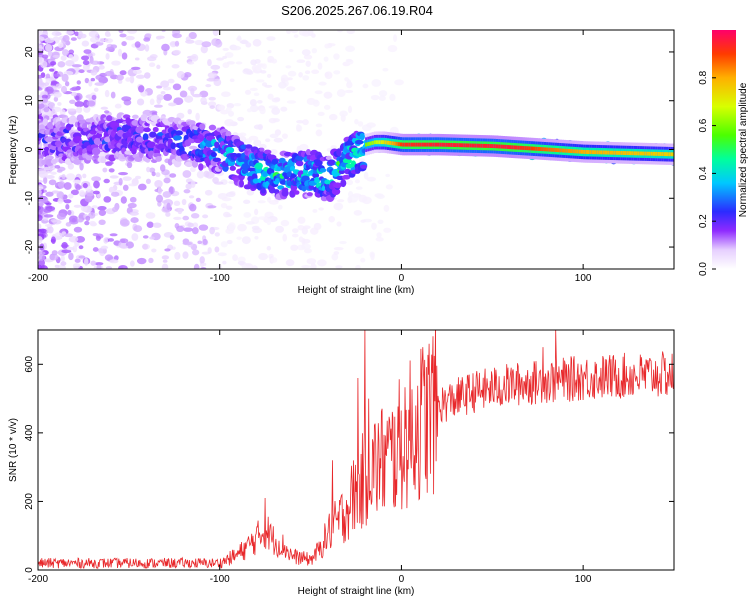 Image resolution: width=750 pixels, height=600 pixels. I want to click on snr-y-axis-label: SNR (10 * v/v), so click(13, 450).